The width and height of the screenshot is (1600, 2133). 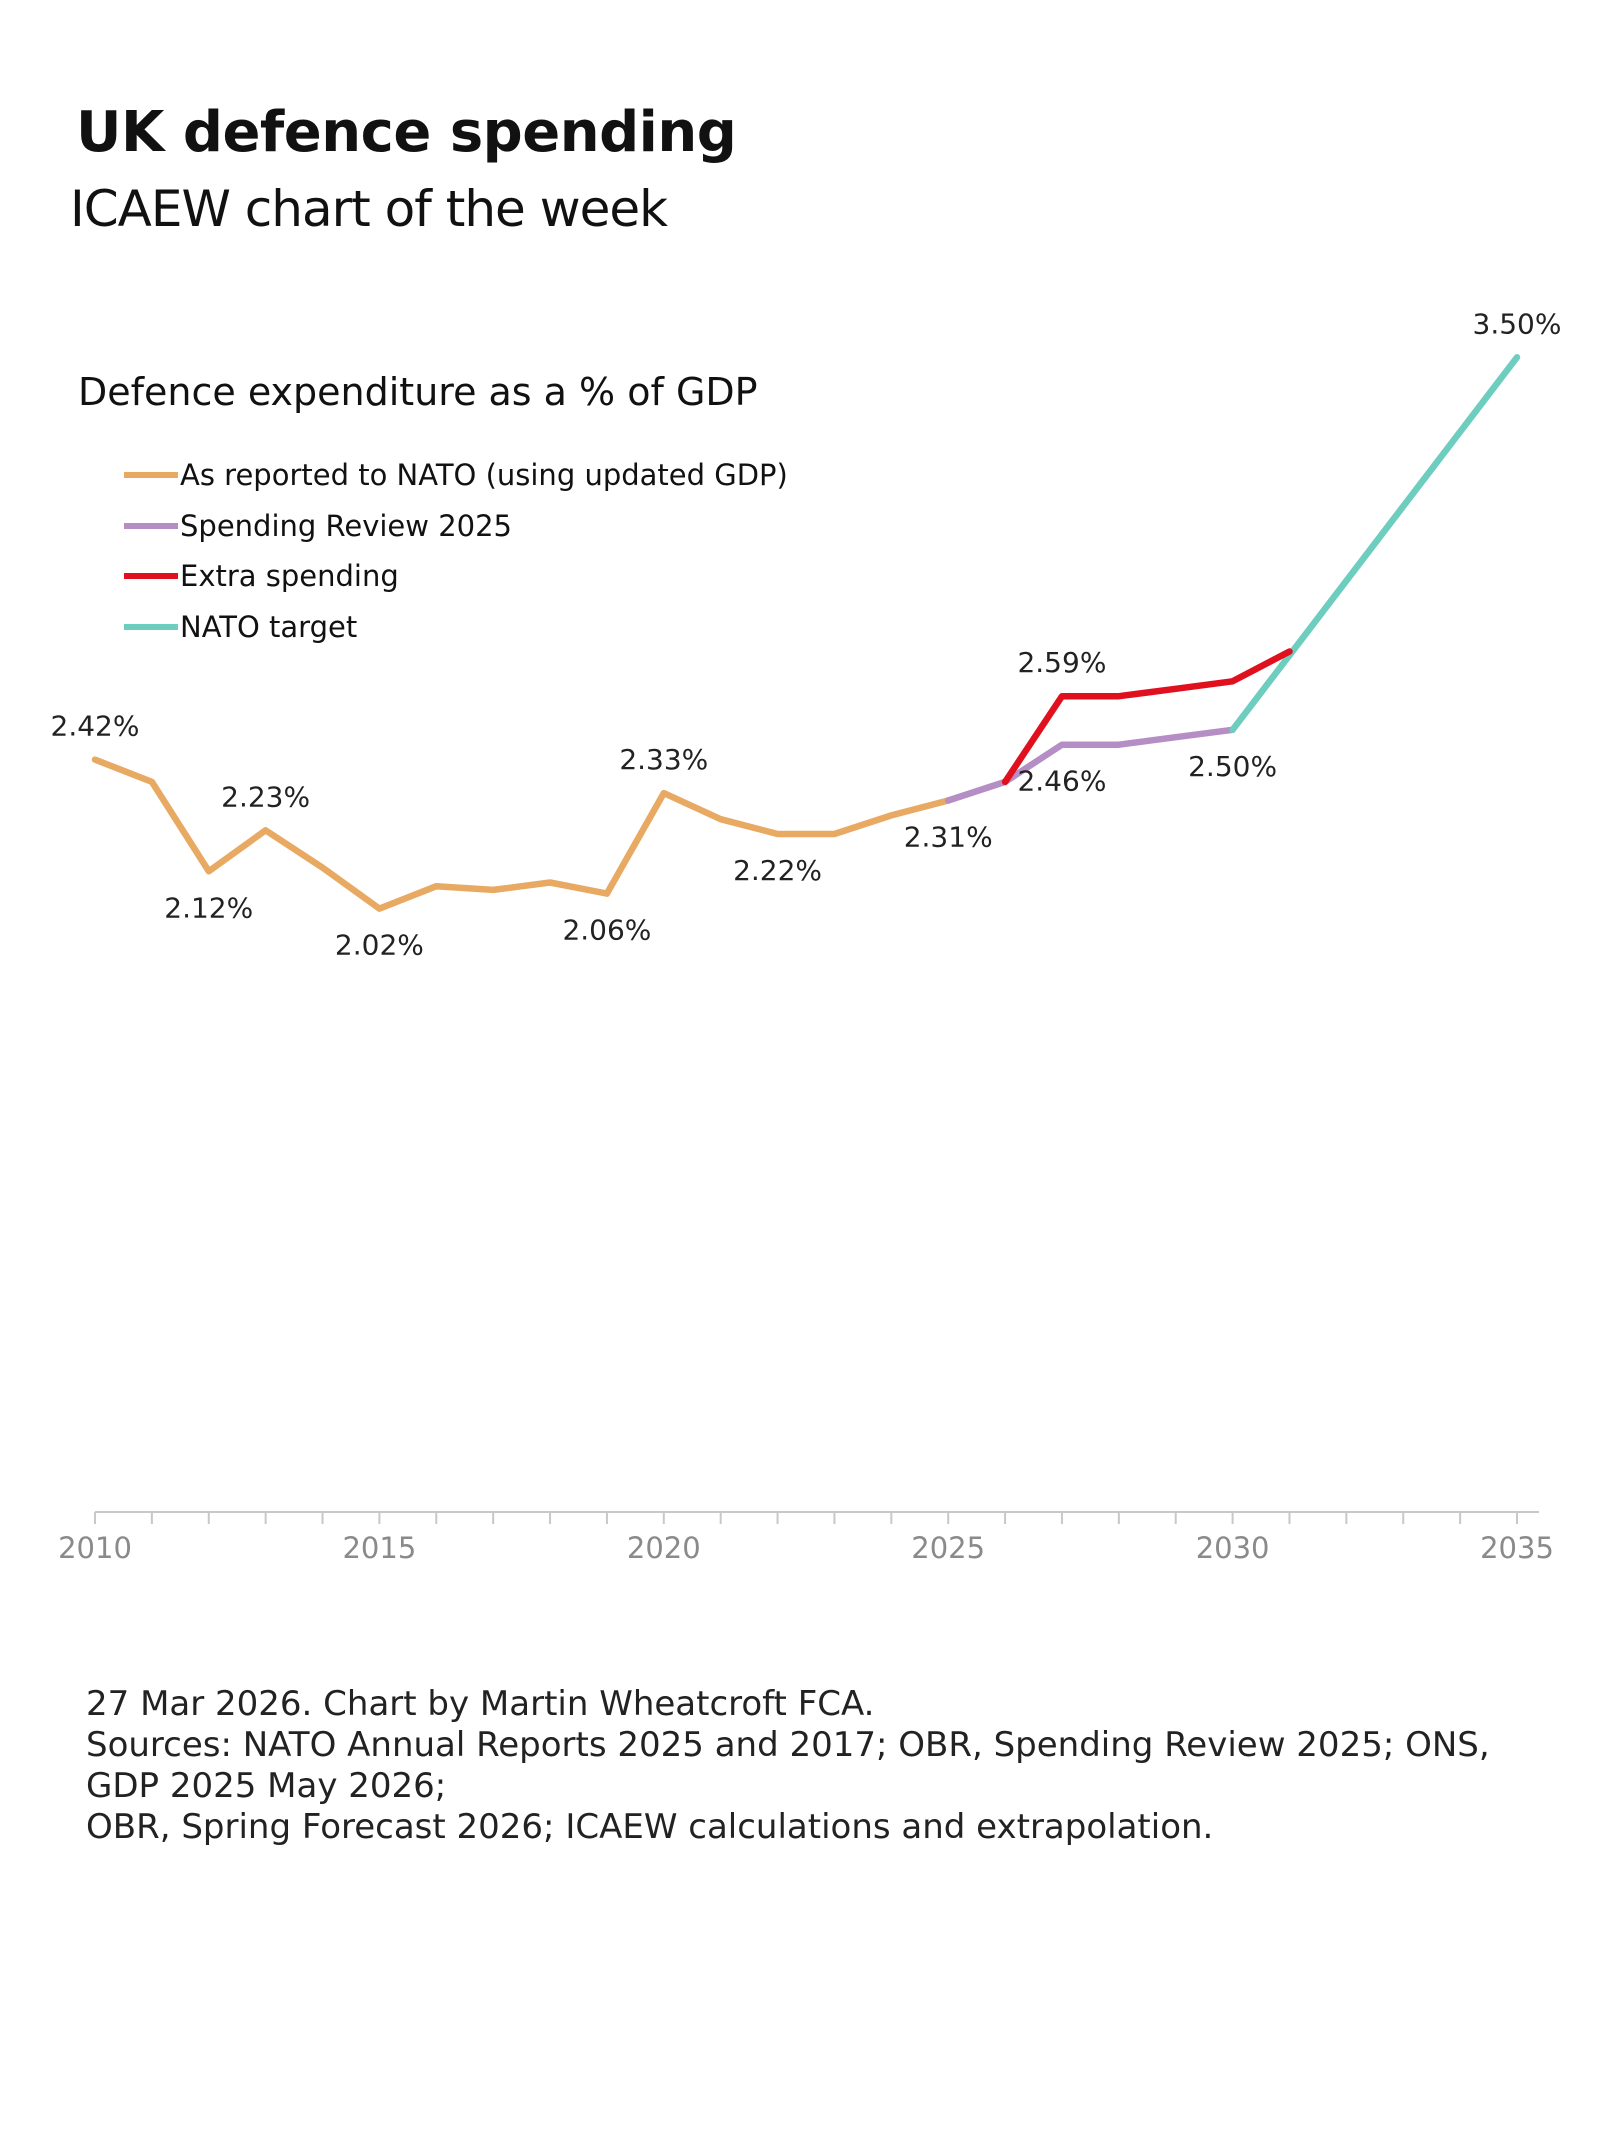 I want to click on legend-item-spending-review: Spending Review 2025, so click(x=456, y=526).